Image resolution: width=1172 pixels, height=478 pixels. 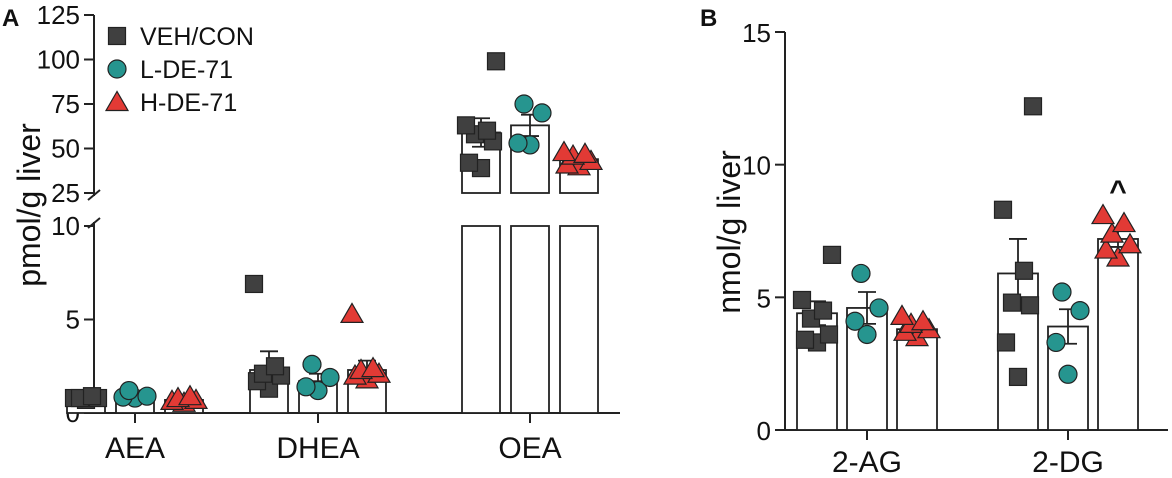 I want to click on panel-b-annotations: ^, so click(x=1118, y=191).